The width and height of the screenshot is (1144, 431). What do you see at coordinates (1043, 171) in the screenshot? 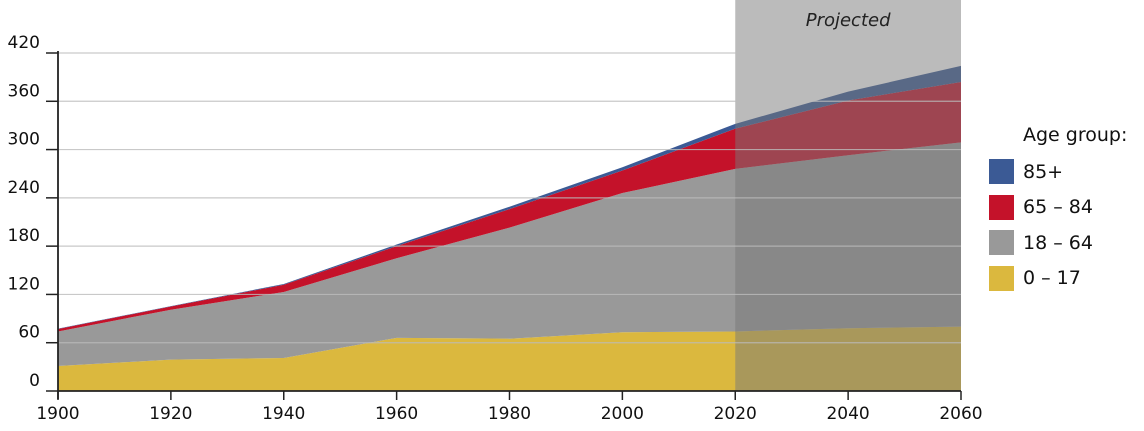
I see `legend-label: 85+` at bounding box center [1043, 171].